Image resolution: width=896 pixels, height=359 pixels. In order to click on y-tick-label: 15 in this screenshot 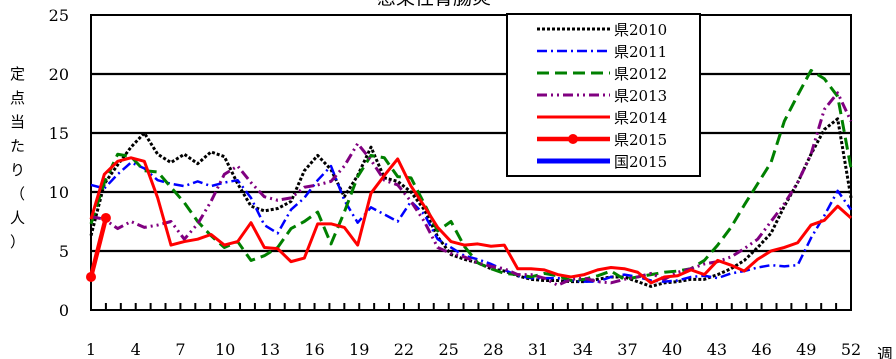, I will do `click(59, 133)`.